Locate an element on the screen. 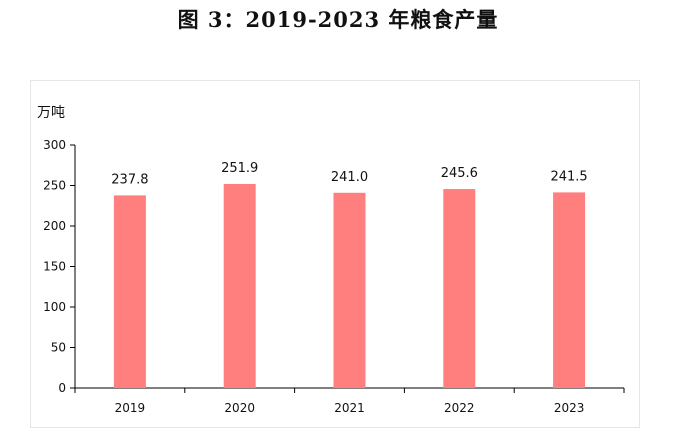  data-label-2020: 251.9 is located at coordinates (239, 168).